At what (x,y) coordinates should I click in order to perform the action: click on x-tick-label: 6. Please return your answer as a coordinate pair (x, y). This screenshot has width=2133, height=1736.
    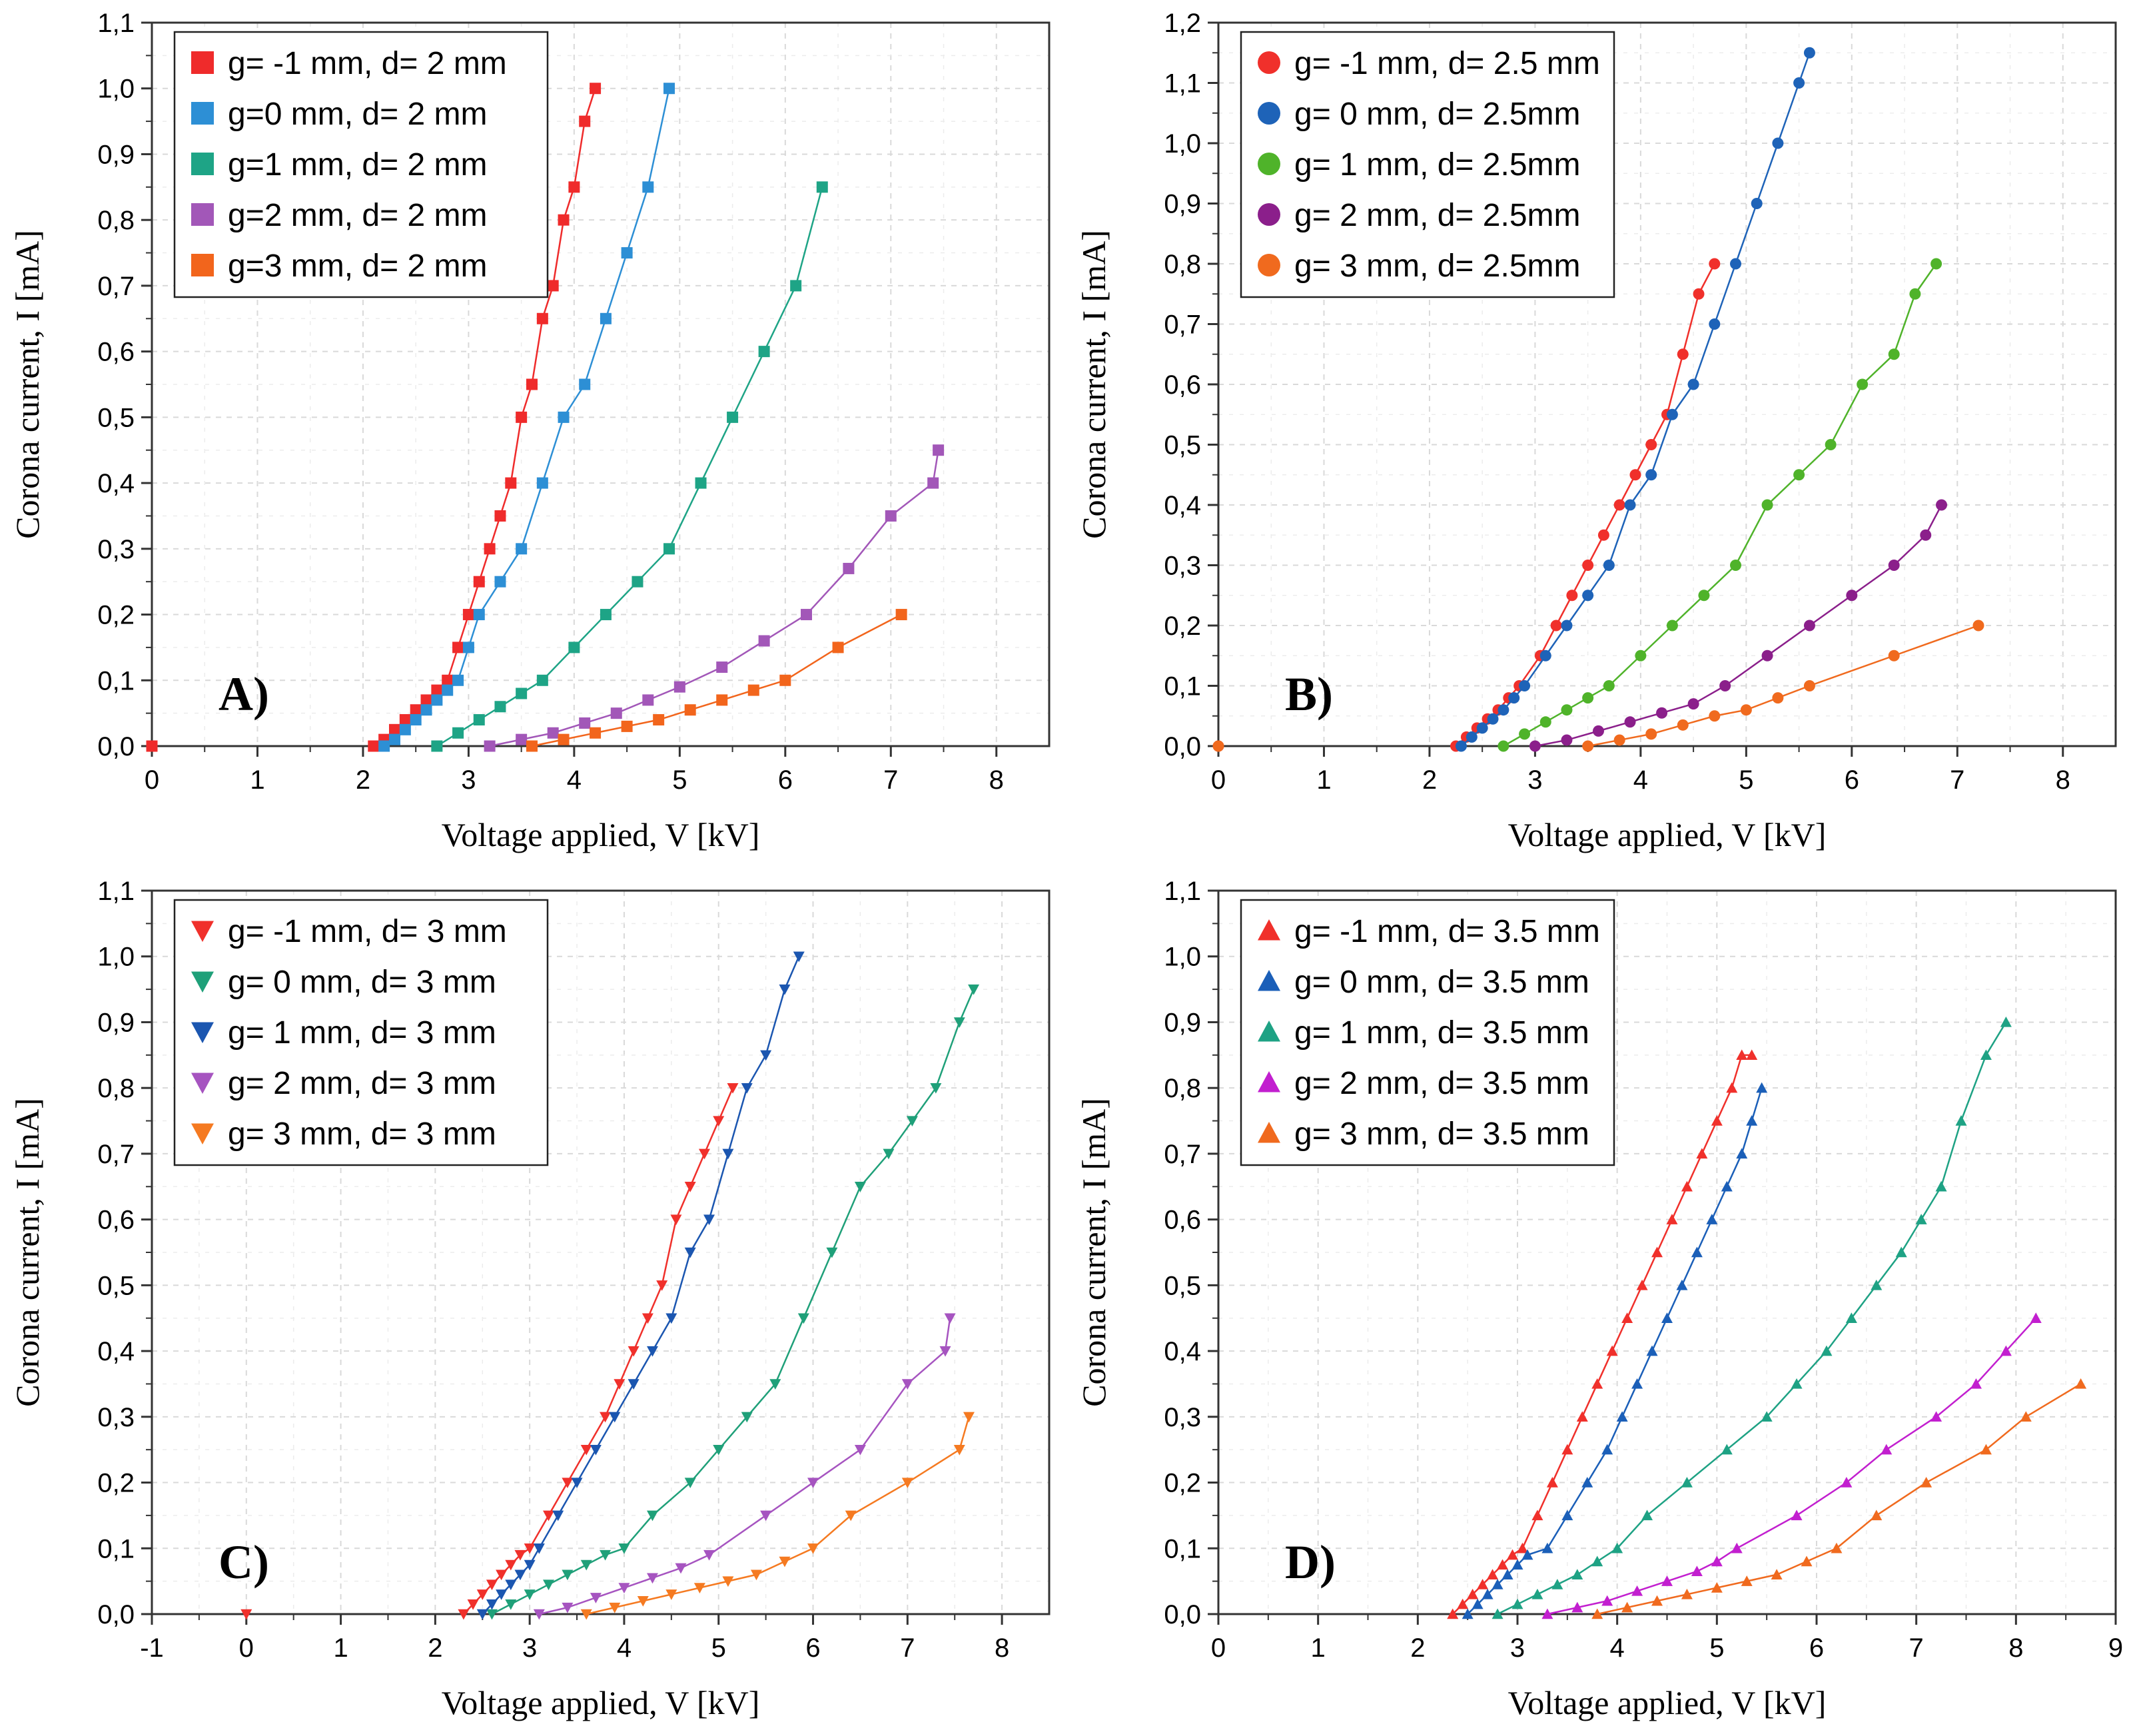
    Looking at the image, I should click on (812, 1648).